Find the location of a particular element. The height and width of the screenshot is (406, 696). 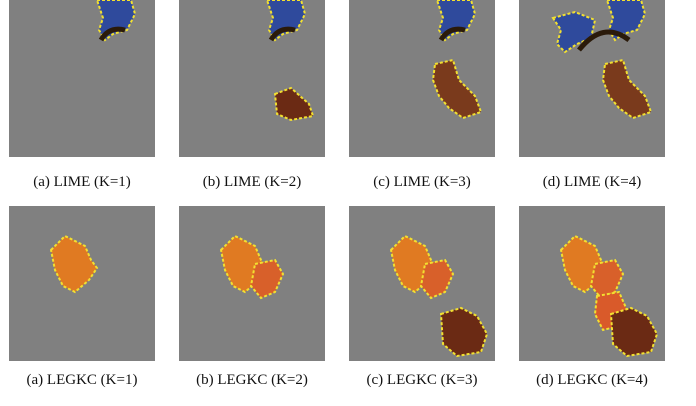

caption: (b) LEGKC (K=2) is located at coordinates (252, 380).